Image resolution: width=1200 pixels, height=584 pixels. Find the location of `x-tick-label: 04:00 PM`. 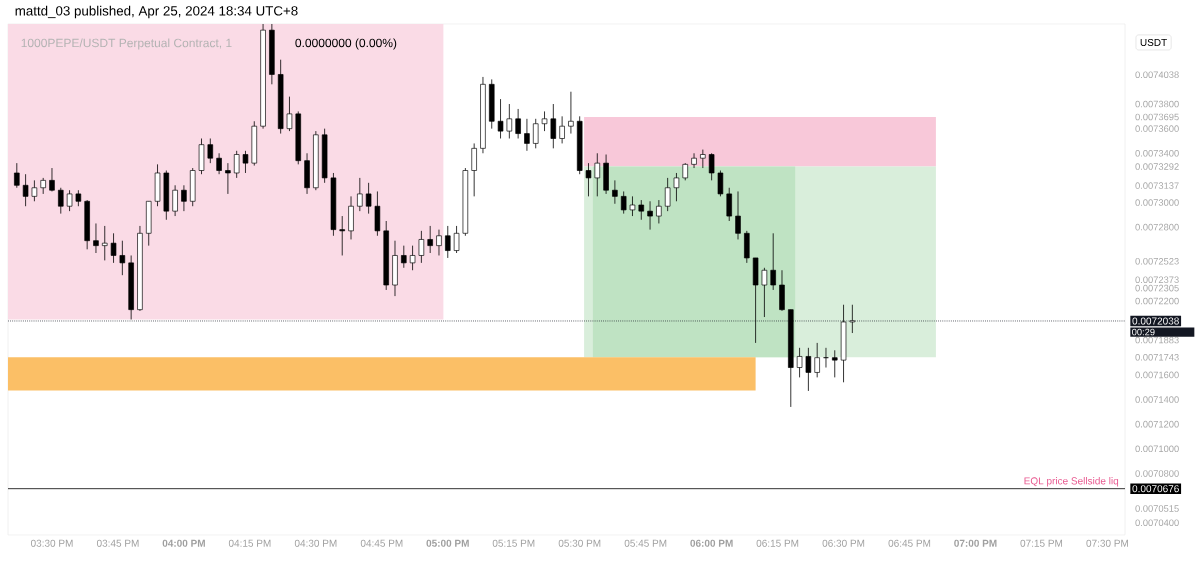

x-tick-label: 04:00 PM is located at coordinates (183, 543).